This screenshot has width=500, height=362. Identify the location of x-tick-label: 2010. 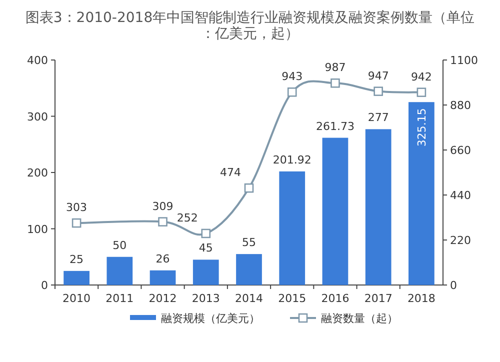
(76, 298).